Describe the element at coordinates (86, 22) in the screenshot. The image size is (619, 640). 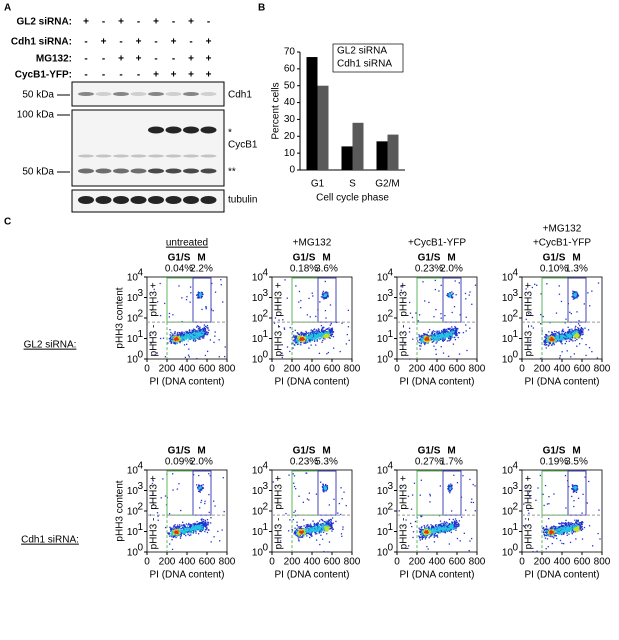
I see `lane-sign: +` at that location.